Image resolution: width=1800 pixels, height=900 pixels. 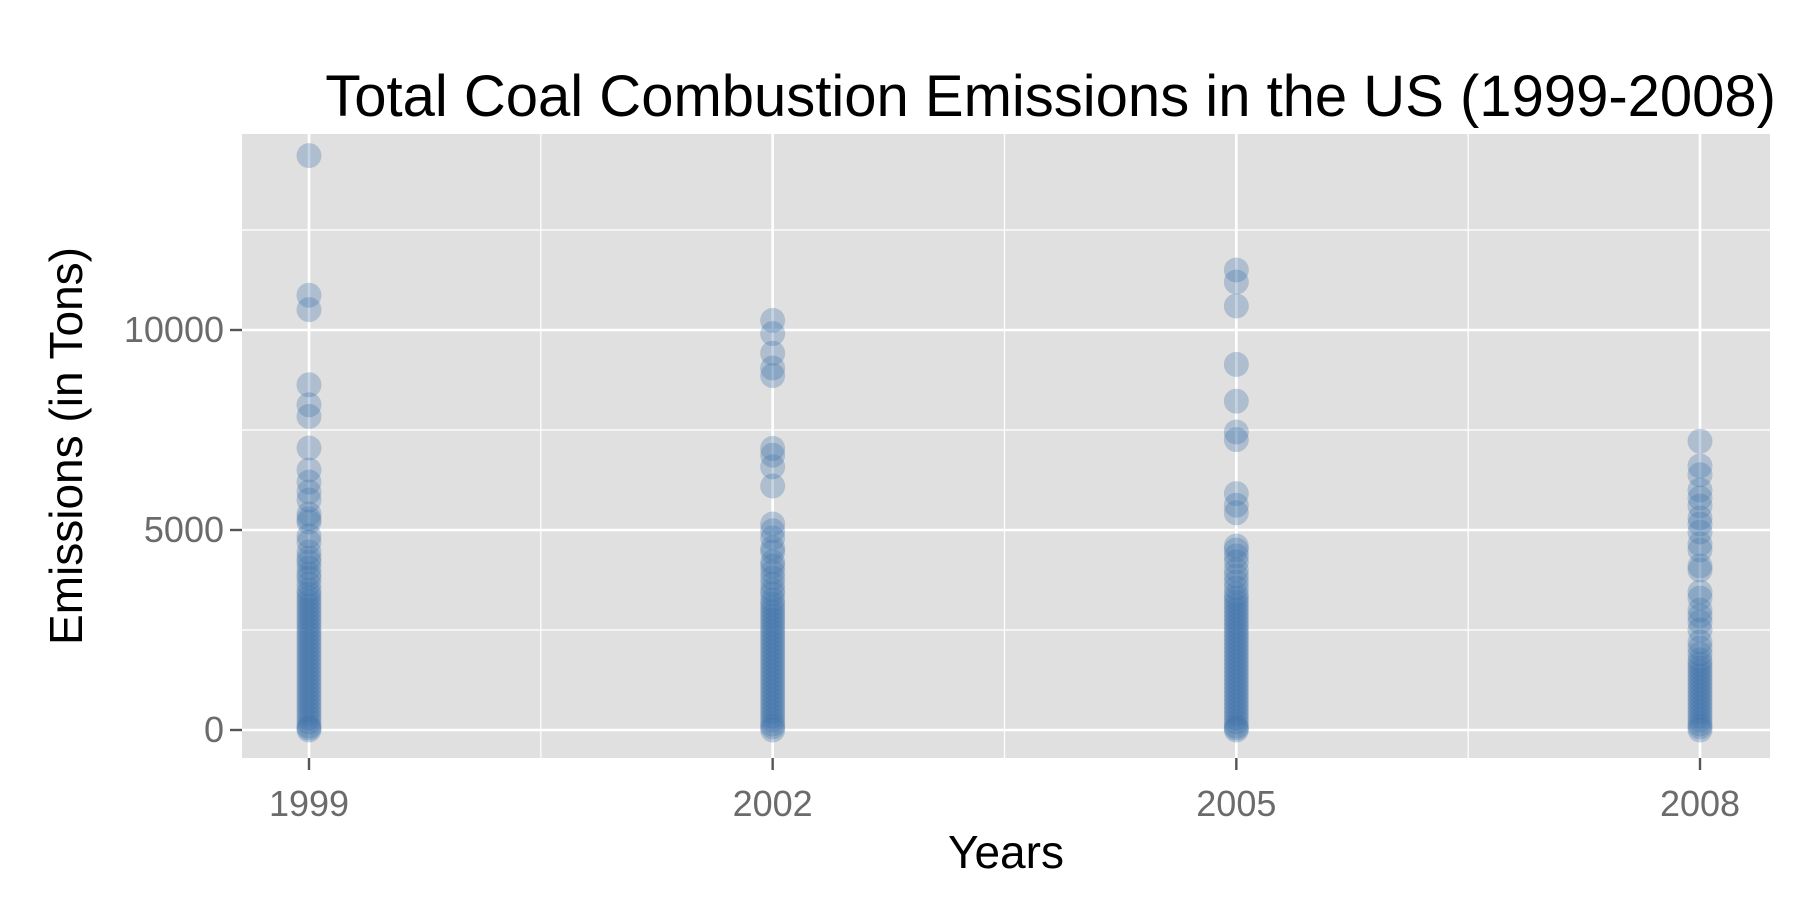 What do you see at coordinates (1700, 803) in the screenshot?
I see `x-tick-label: 2008` at bounding box center [1700, 803].